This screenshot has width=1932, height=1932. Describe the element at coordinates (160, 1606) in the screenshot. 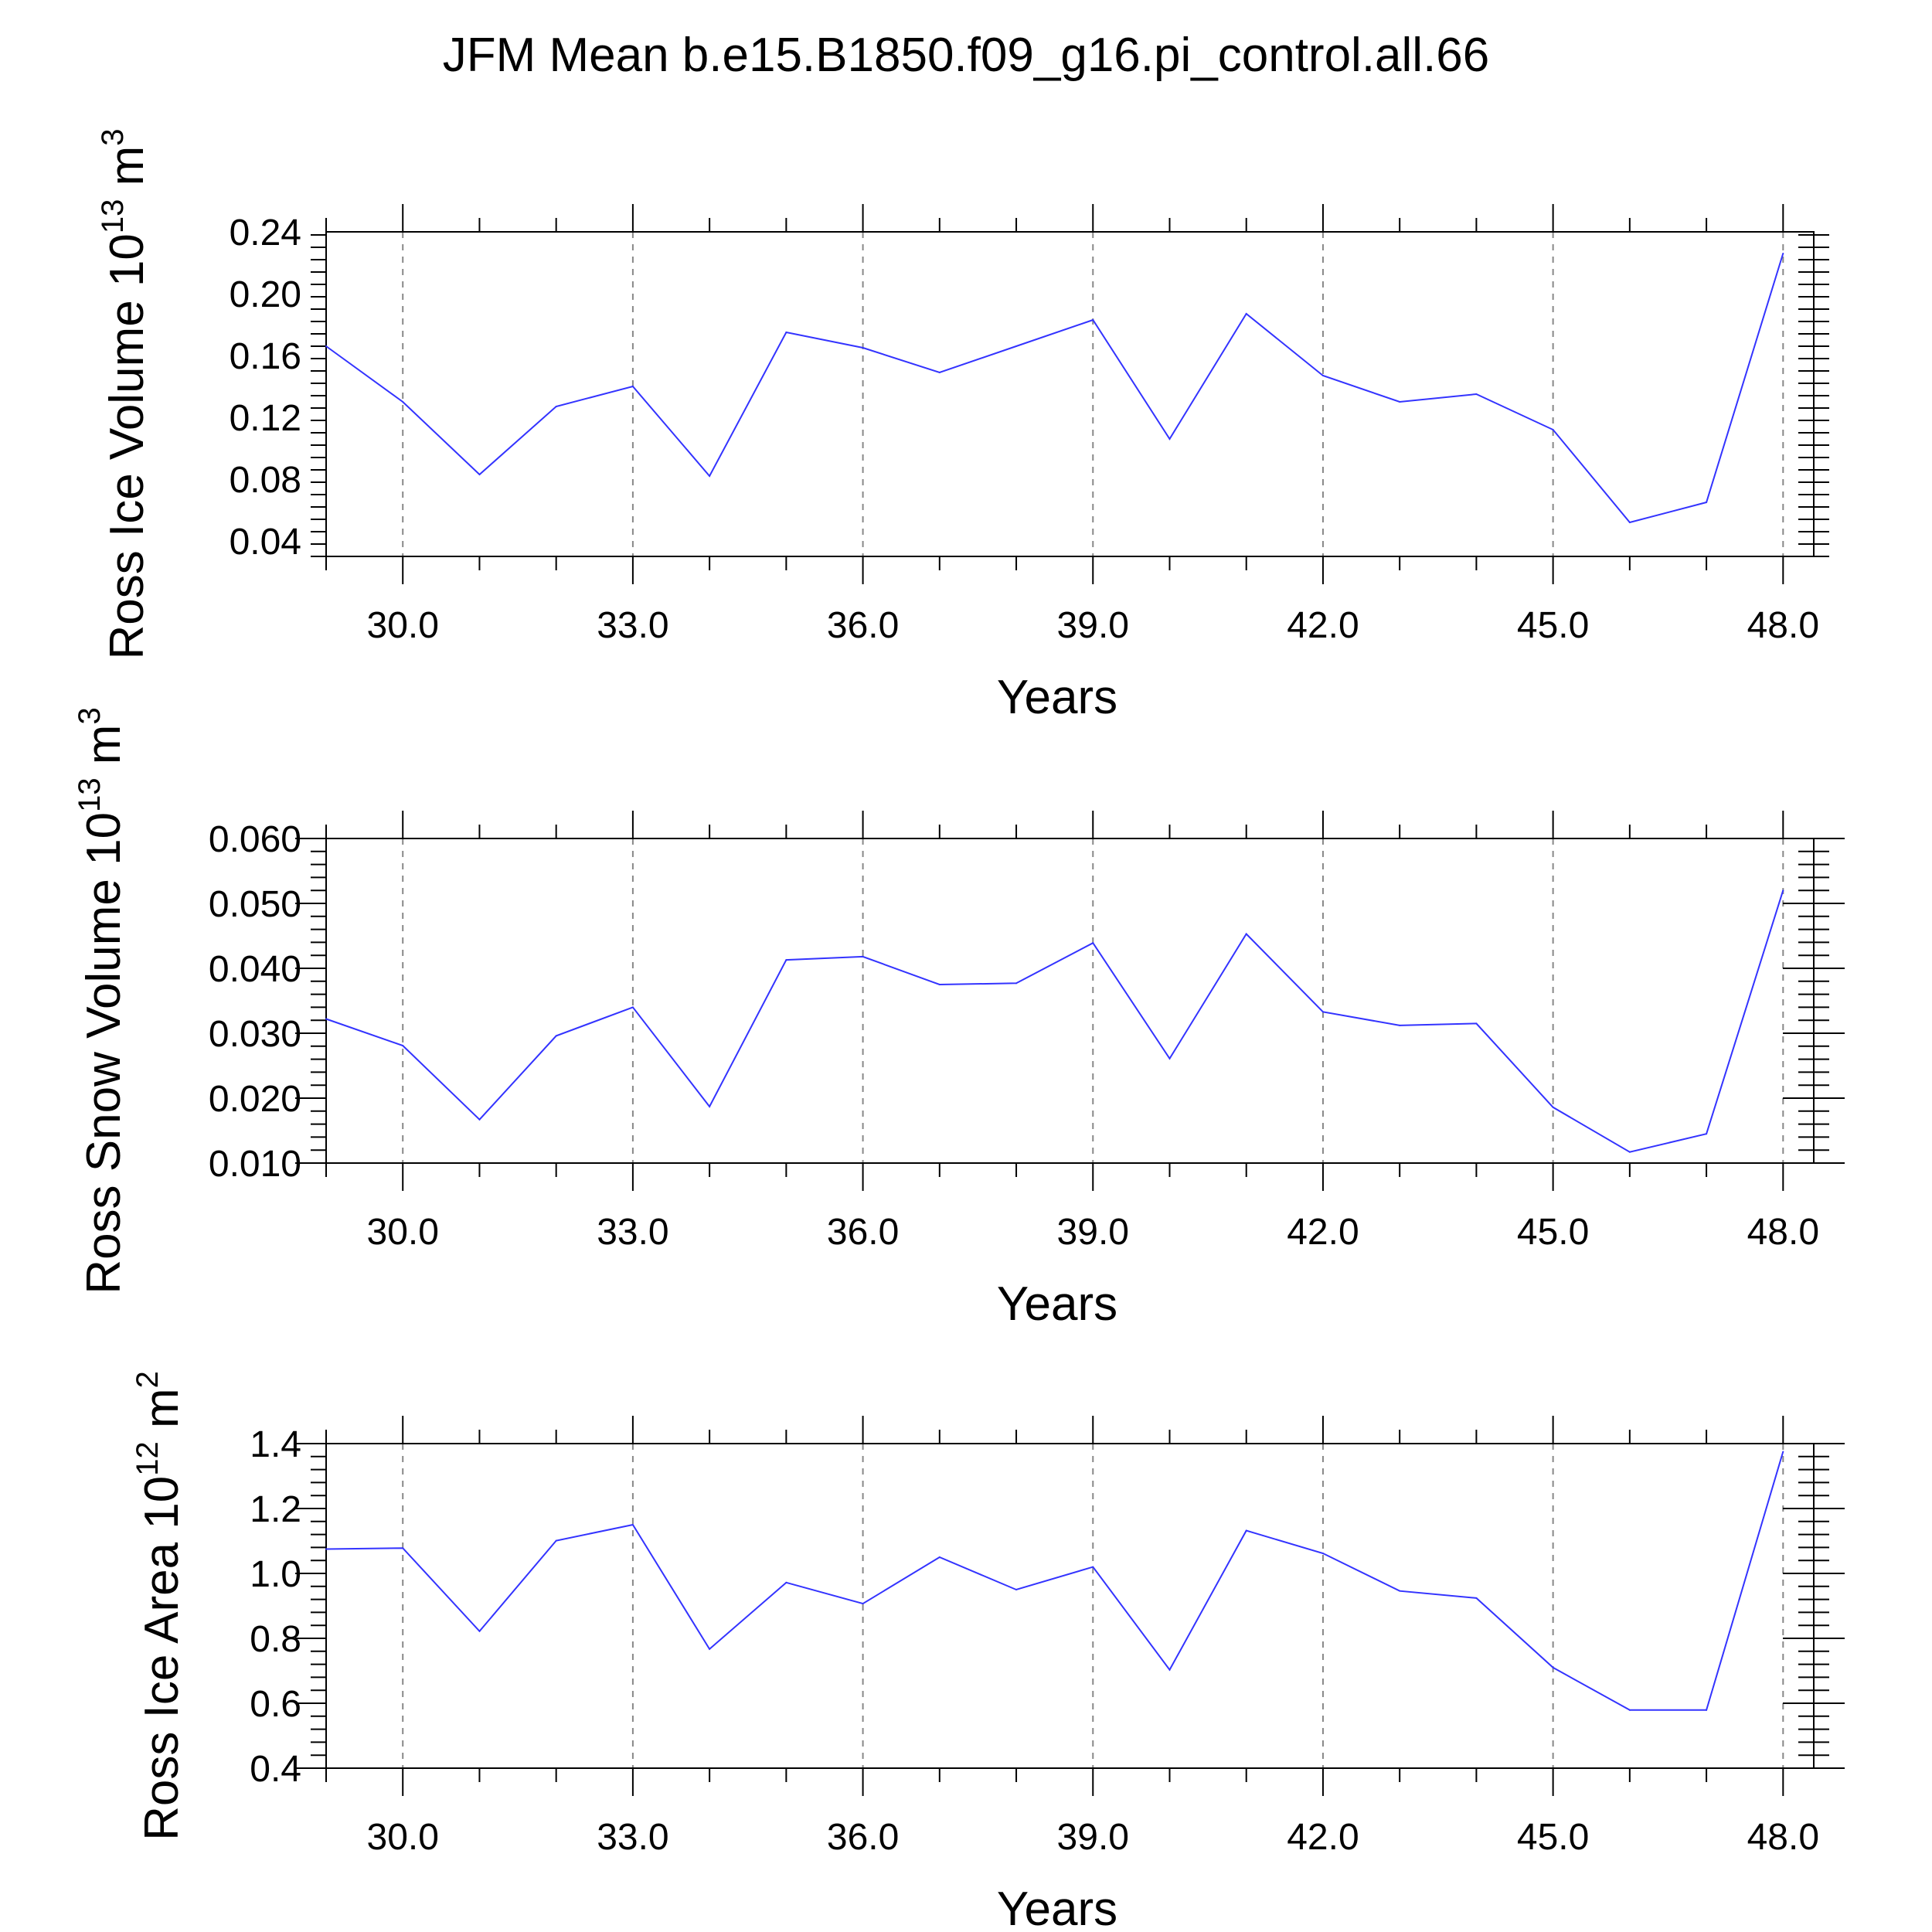

I see `y-axis-title: Ross Ice Area 1012 m2` at that location.